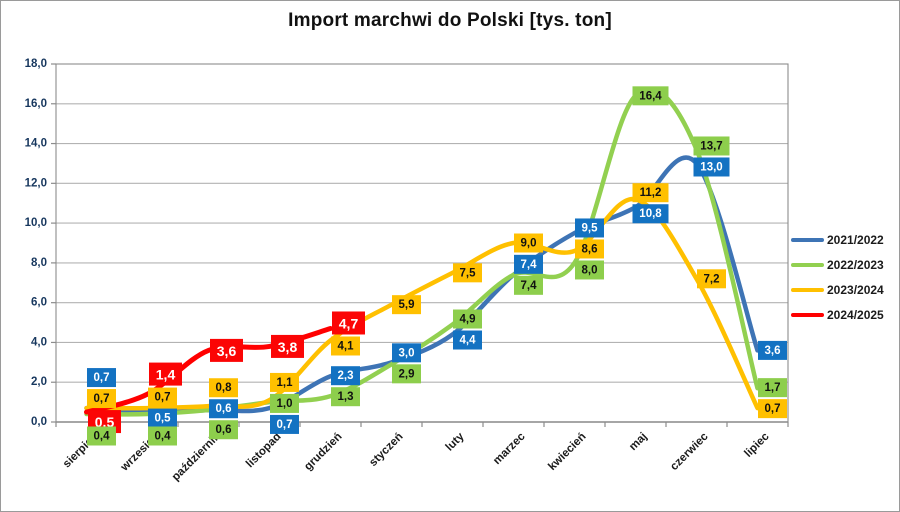  I want to click on data-label: 8,0, so click(590, 270).